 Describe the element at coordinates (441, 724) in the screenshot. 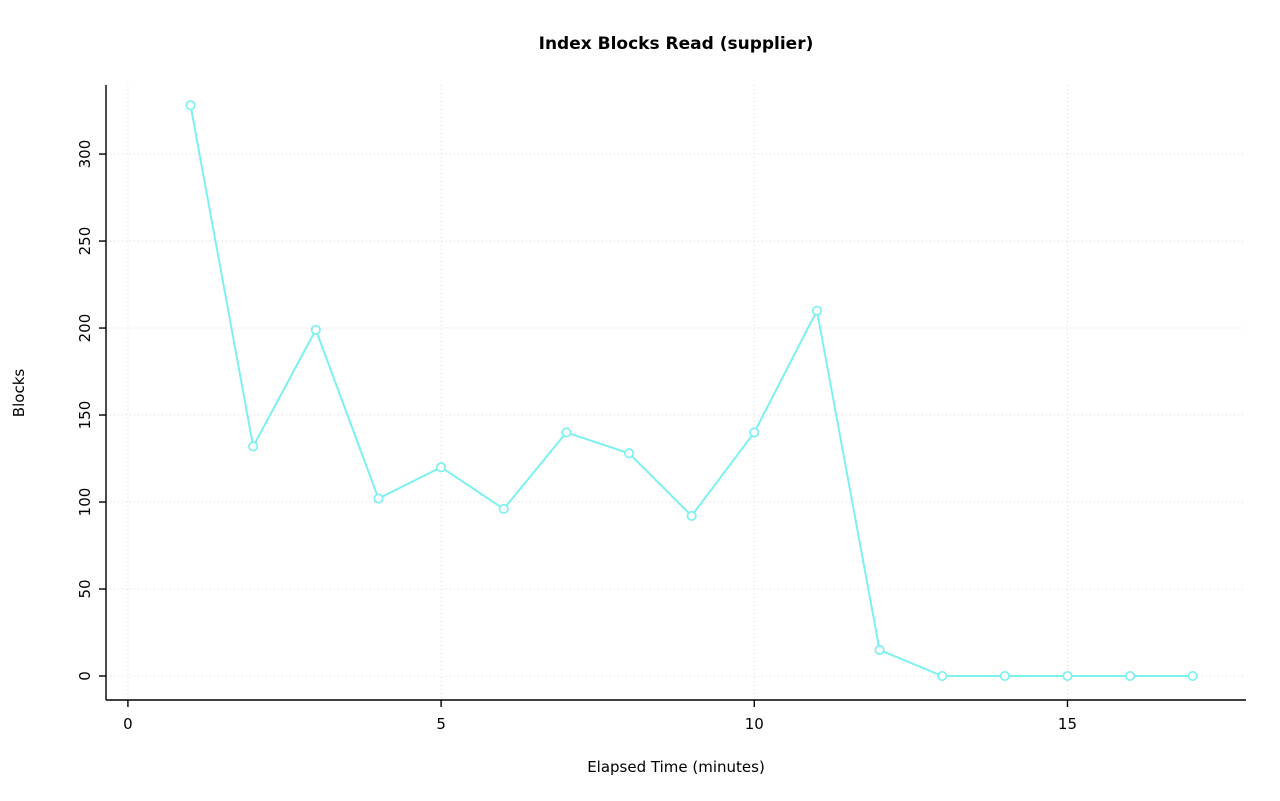

I see `x-tick-label: 5` at that location.